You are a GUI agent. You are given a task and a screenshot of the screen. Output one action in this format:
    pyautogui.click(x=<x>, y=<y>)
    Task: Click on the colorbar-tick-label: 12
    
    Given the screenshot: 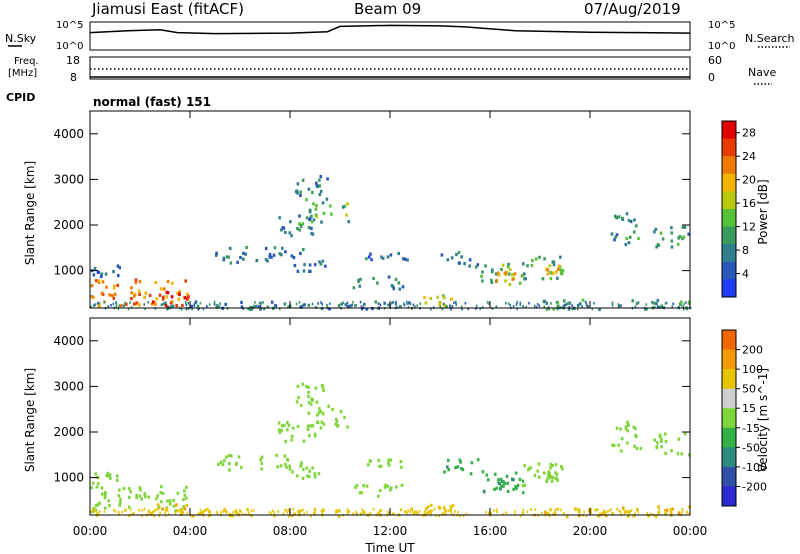 What is the action you would take?
    pyautogui.click(x=749, y=227)
    